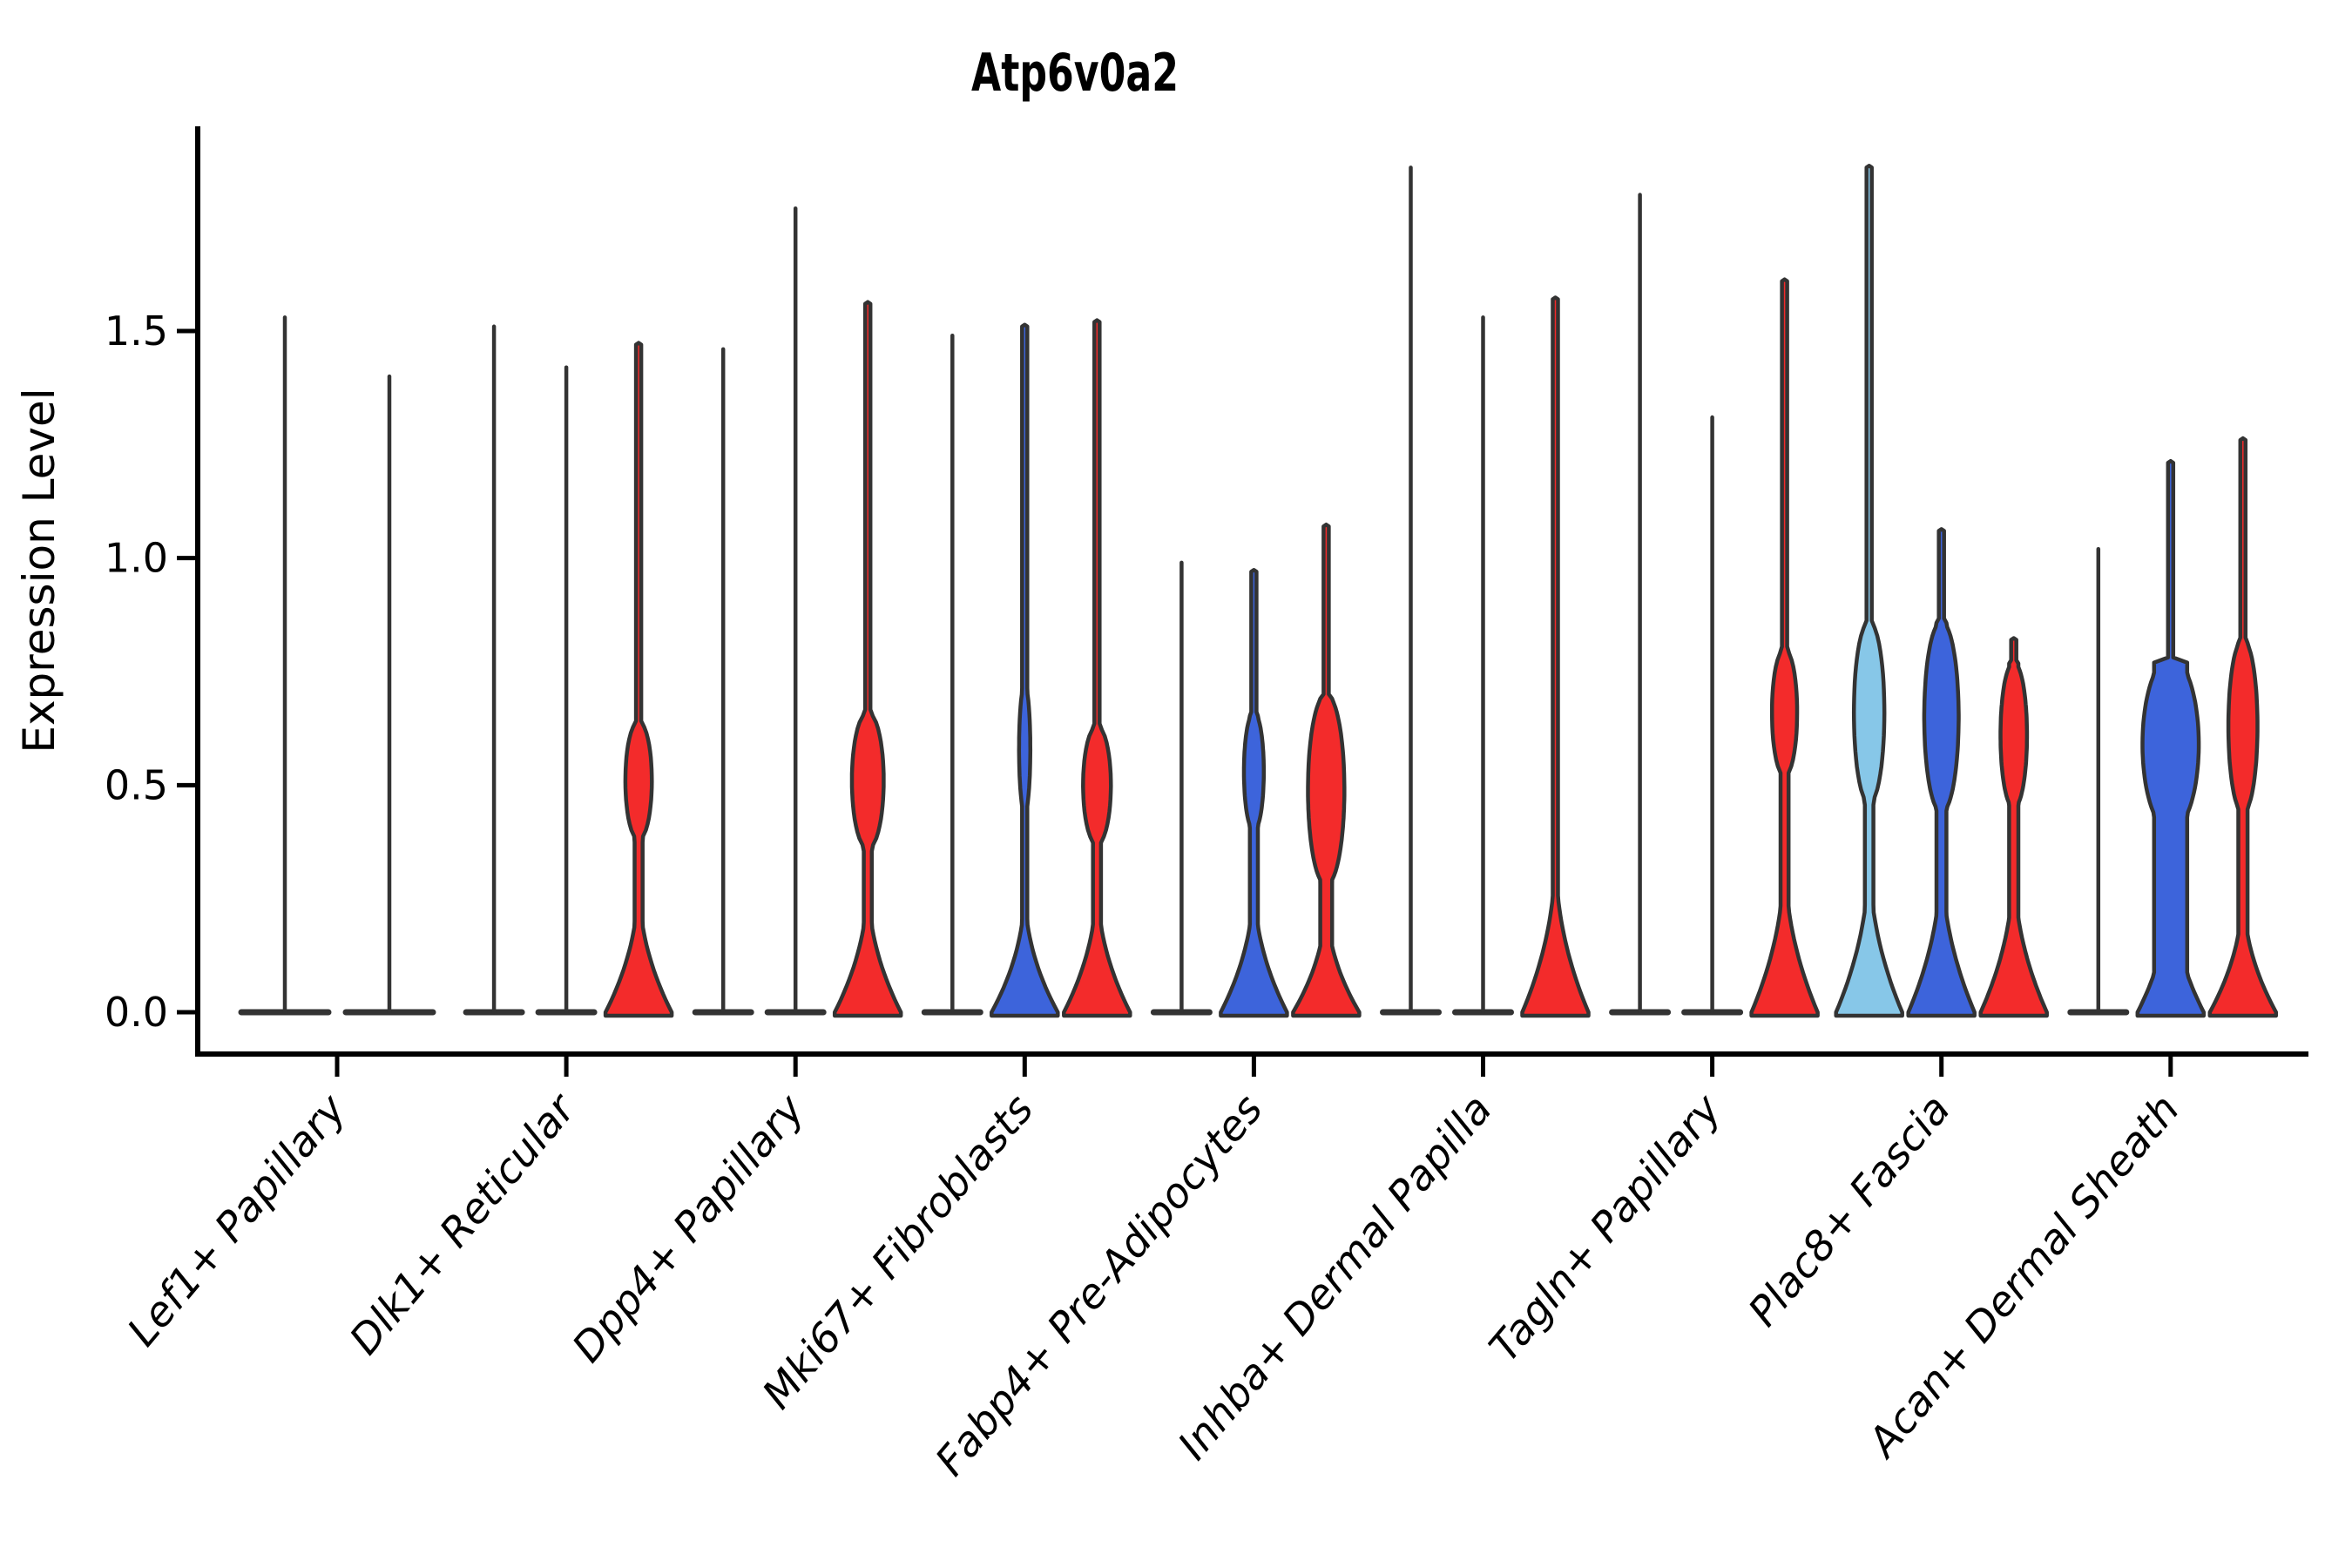 The height and width of the screenshot is (1568, 2352). Describe the element at coordinates (237, 1220) in the screenshot. I see `x-tick-label: Lef1+ Papillary` at that location.